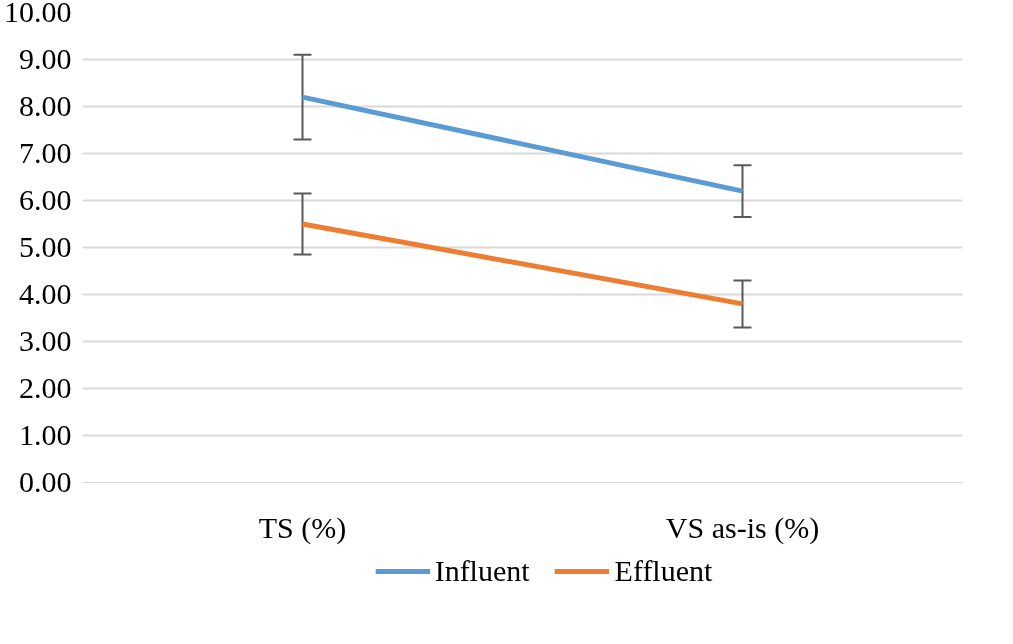 The image size is (1013, 644). I want to click on y-tick-label: 7.00, so click(45, 152).